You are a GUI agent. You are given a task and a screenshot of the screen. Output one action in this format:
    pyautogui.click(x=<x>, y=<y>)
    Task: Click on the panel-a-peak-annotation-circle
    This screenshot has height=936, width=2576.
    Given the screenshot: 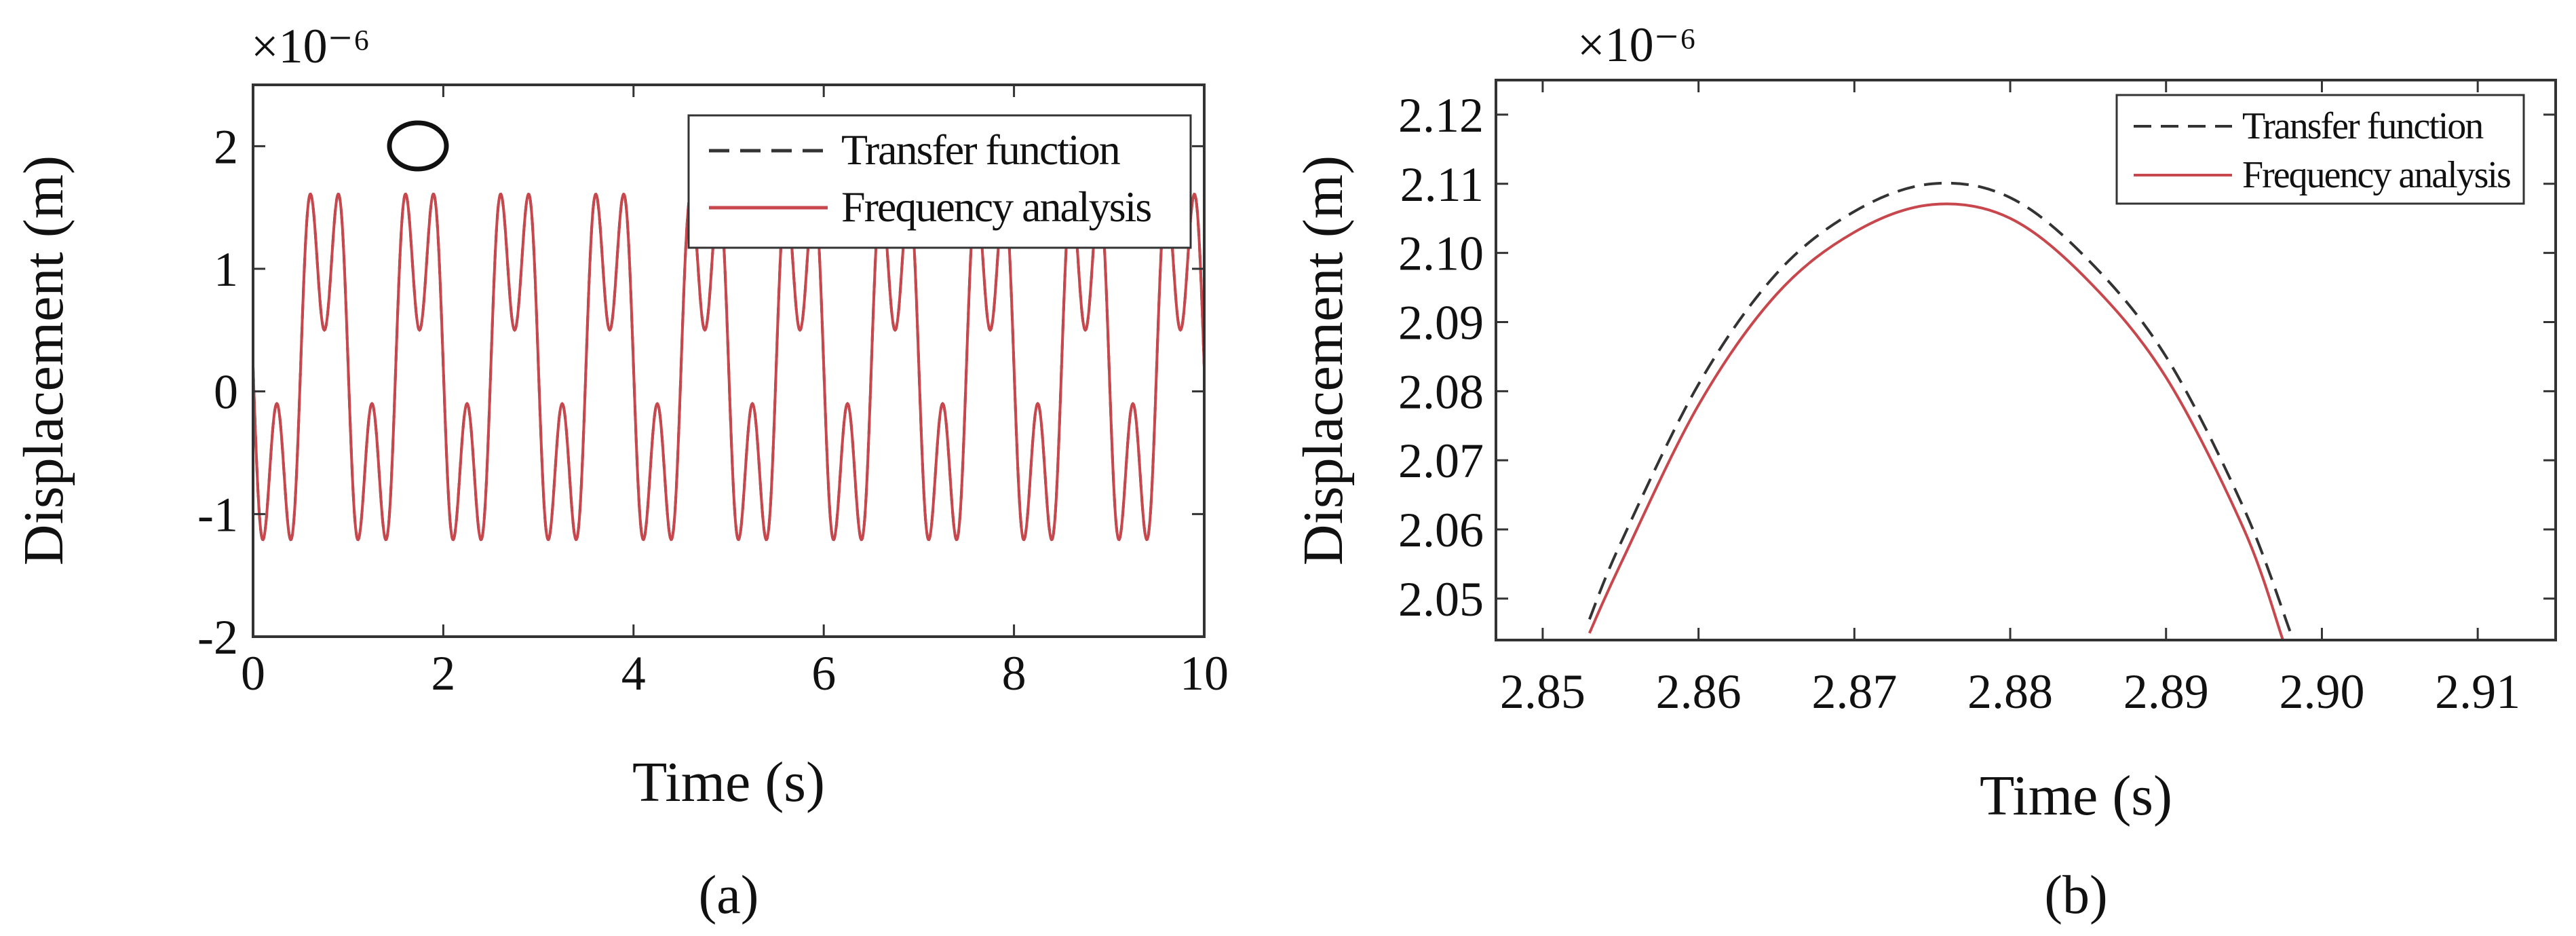 What is the action you would take?
    pyautogui.click(x=418, y=146)
    